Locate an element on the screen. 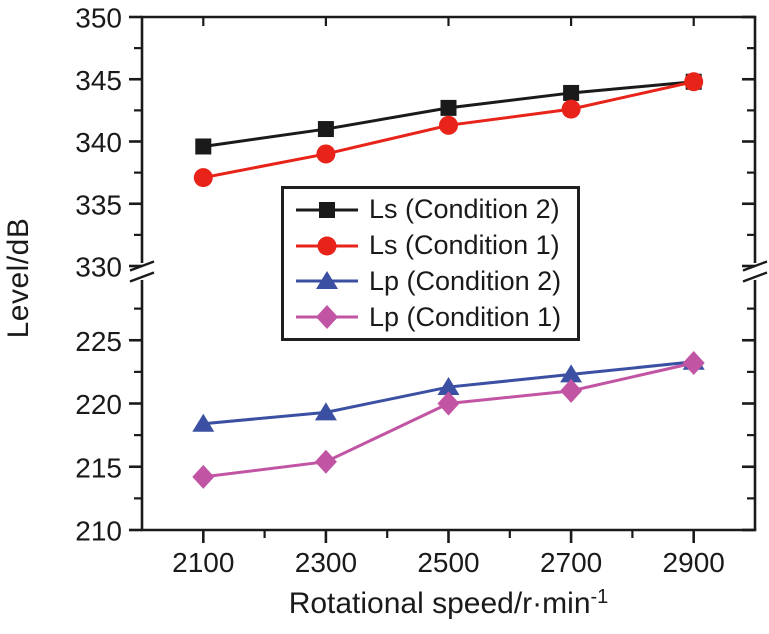 Image resolution: width=769 pixels, height=634 pixels. x-axis-title-text: Rotational speed/r·min is located at coordinates (439, 603).